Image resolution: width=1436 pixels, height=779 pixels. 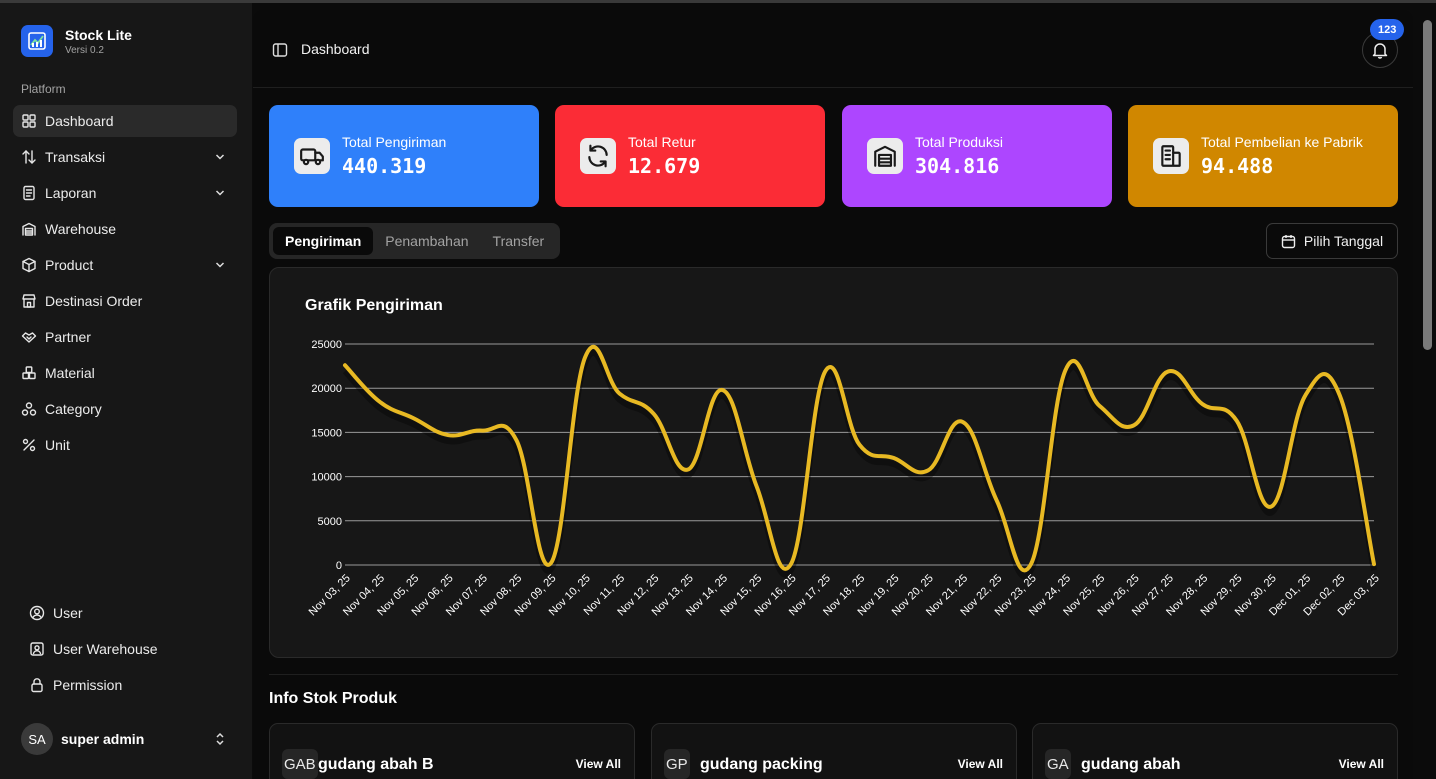 What do you see at coordinates (374, 305) in the screenshot?
I see `chart-title: Grafik Pengiriman` at bounding box center [374, 305].